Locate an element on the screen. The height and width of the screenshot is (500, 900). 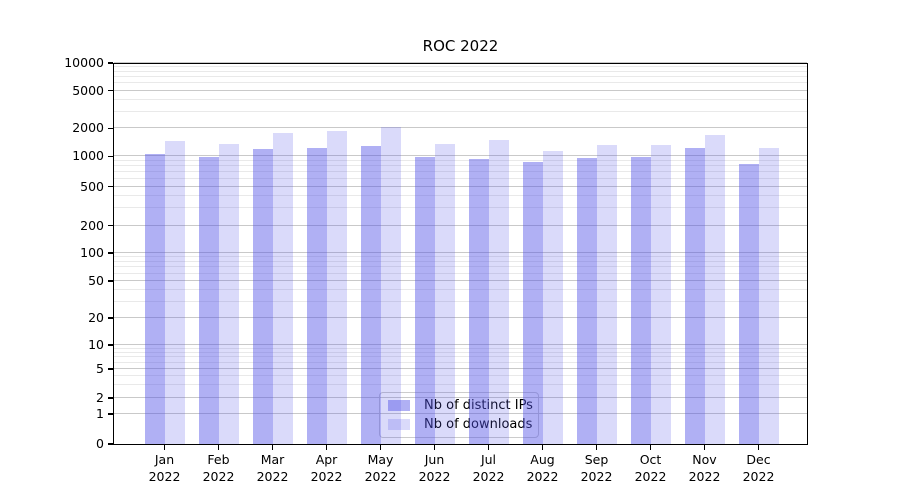
y-tick-label: 0 is located at coordinates (100, 443).